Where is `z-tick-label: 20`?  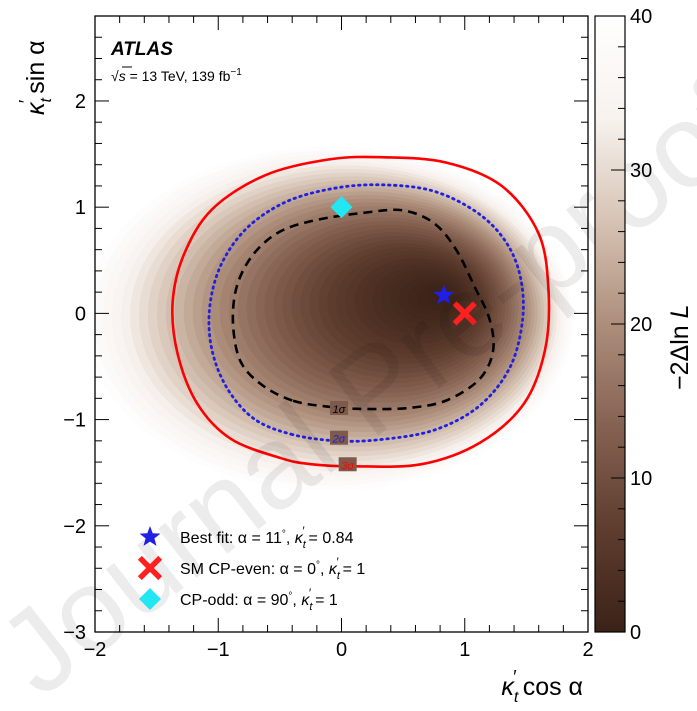 z-tick-label: 20 is located at coordinates (641, 325).